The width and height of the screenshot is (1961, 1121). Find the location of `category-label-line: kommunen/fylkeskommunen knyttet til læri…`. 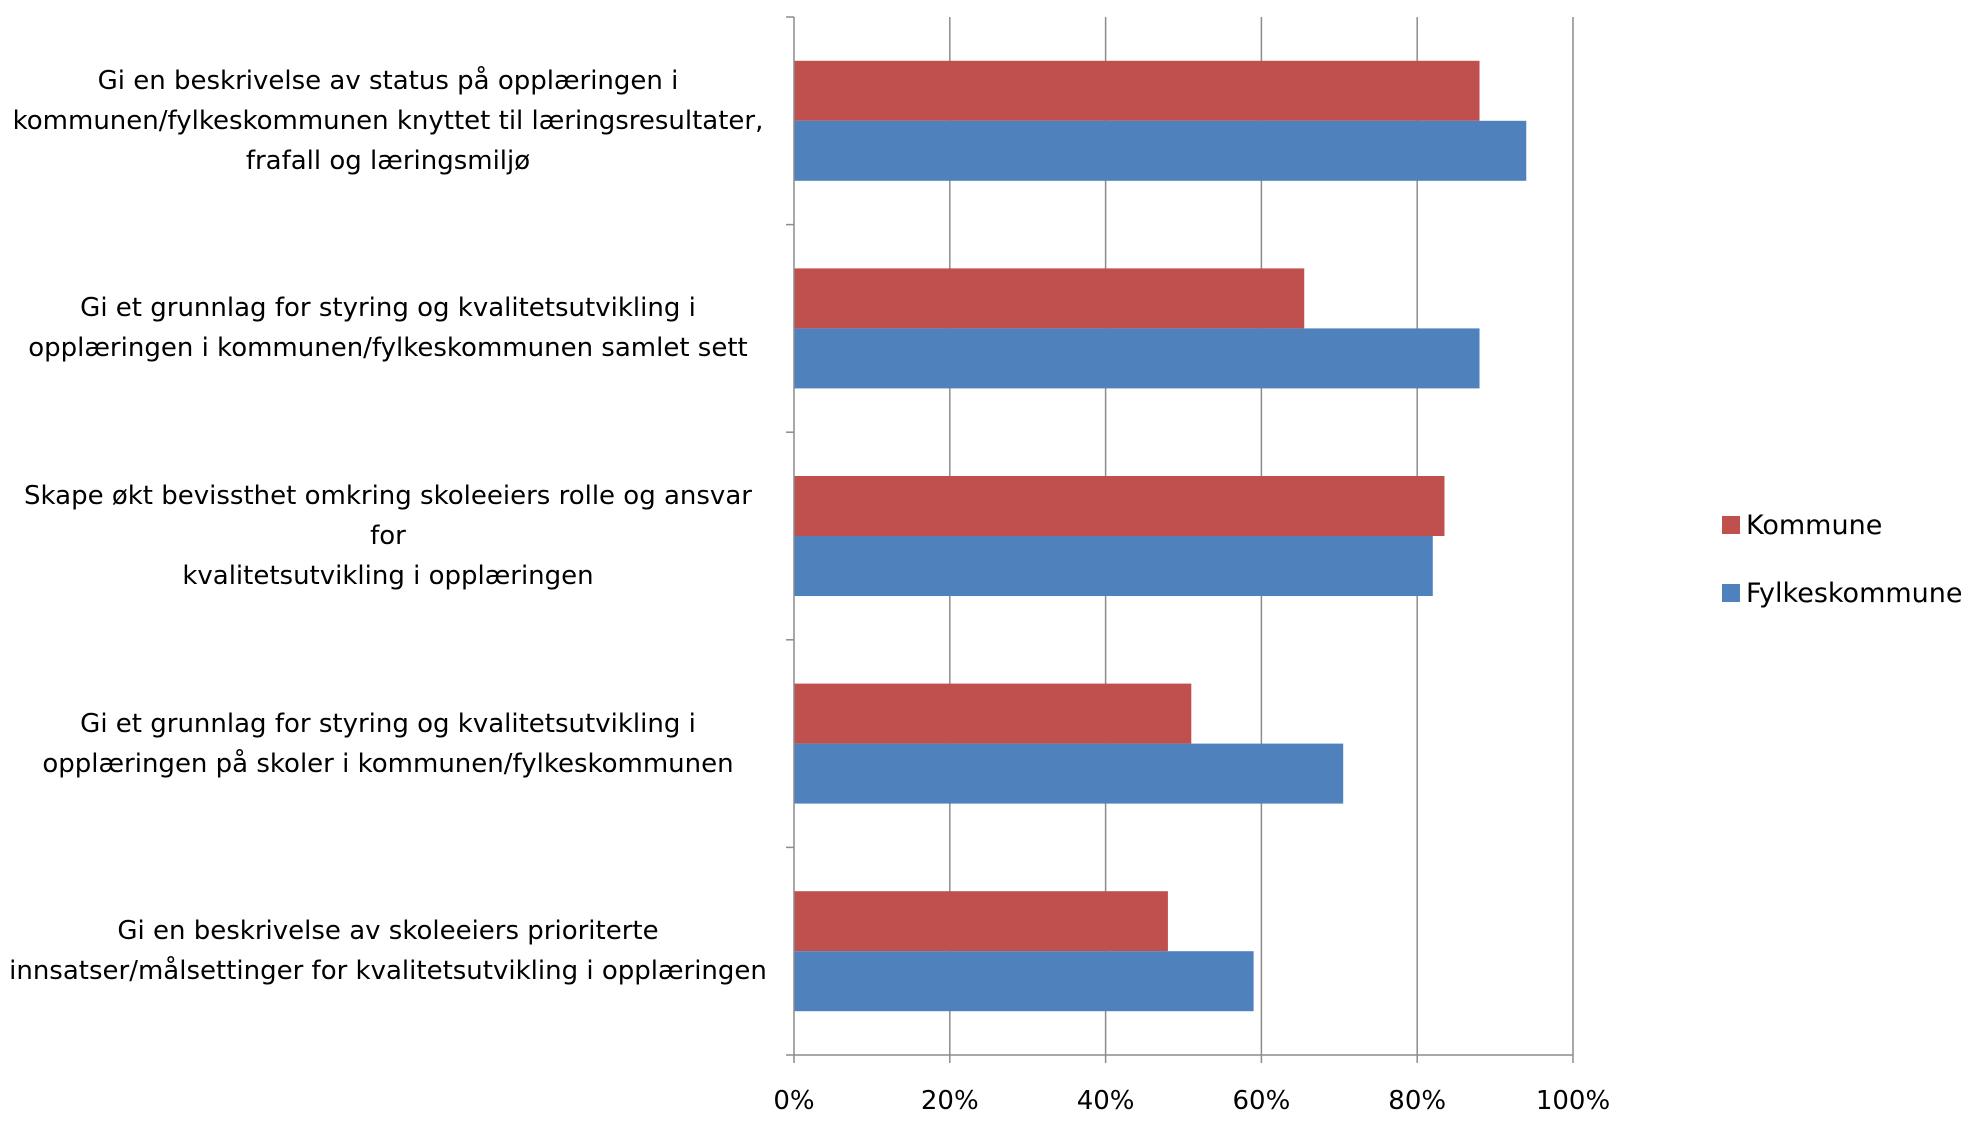

category-label-line: kommunen/fylkeskommunen knyttet til læri… is located at coordinates (388, 120).